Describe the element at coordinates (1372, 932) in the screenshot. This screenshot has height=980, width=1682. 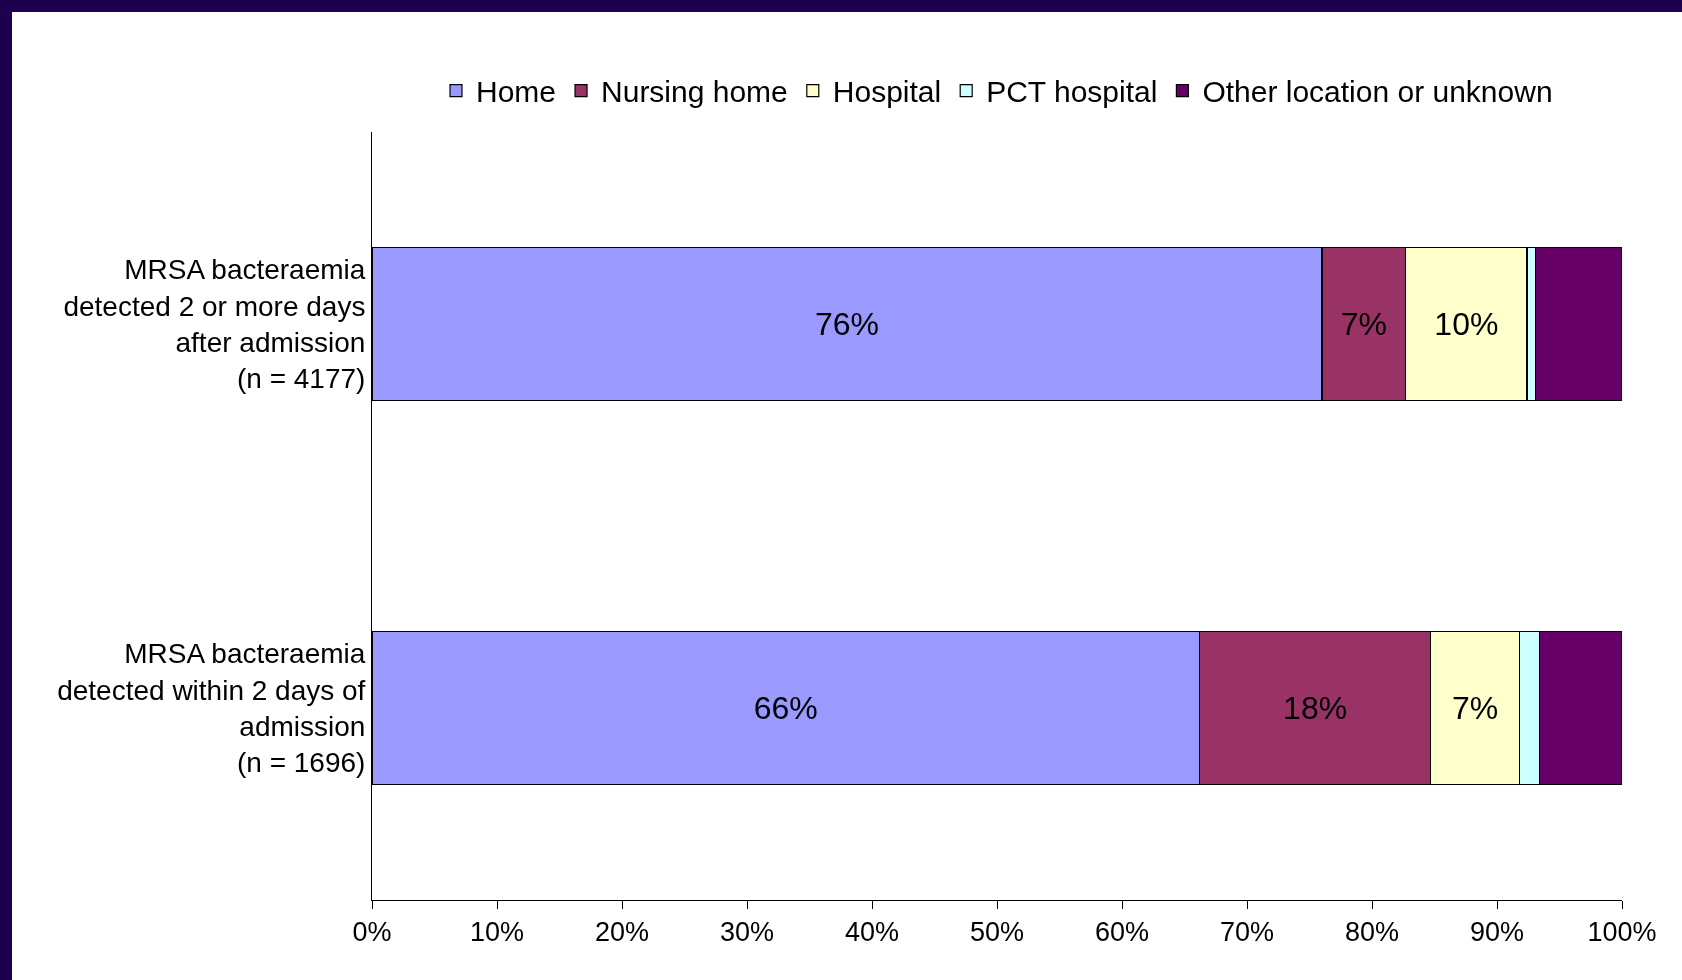
I see `x-tick-label: 80%` at that location.